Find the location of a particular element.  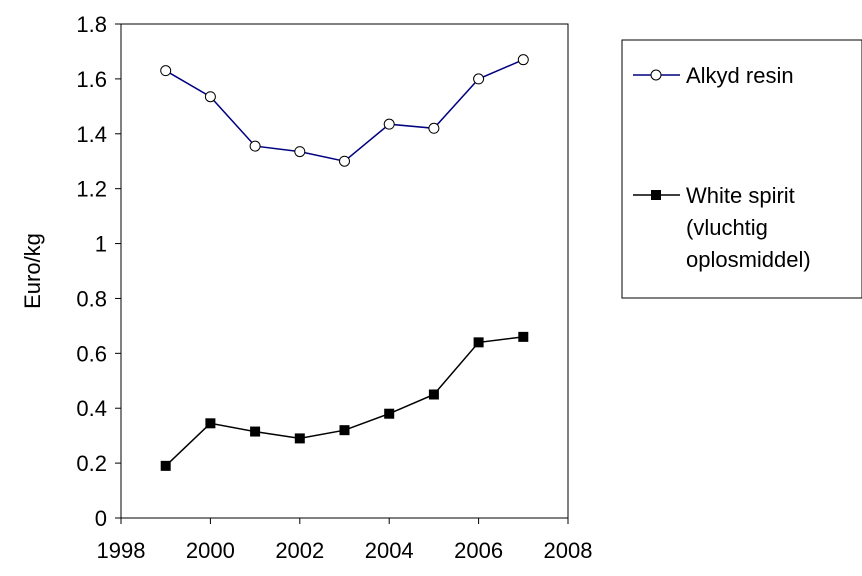

y-tick-label: 1.4 is located at coordinates (91, 134).